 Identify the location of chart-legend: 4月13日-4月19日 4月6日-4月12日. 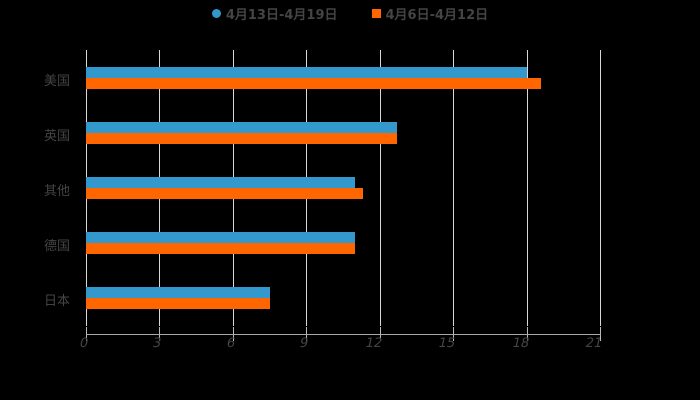
(350, 13).